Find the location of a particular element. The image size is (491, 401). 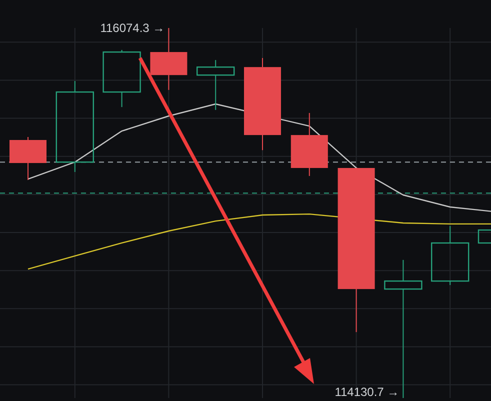

annotation: 114130.7 → is located at coordinates (367, 392).